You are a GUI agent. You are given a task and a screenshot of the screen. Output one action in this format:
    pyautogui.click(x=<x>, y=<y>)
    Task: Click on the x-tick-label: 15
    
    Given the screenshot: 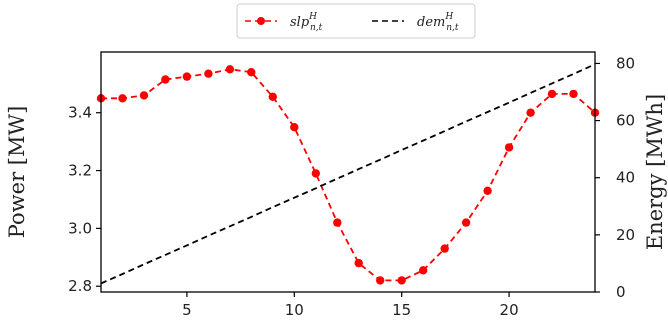 What is the action you would take?
    pyautogui.click(x=401, y=310)
    